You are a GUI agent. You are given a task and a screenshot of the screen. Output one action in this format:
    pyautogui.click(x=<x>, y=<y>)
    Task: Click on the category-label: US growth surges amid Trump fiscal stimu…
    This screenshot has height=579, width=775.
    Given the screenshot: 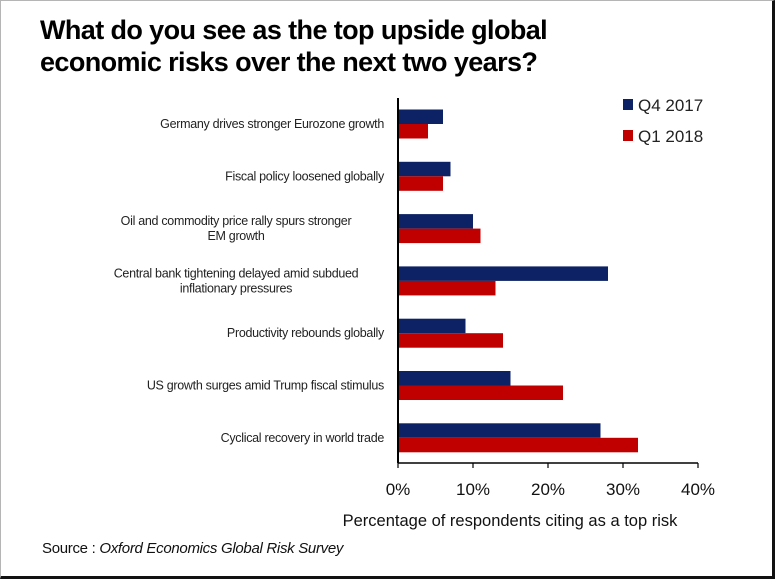 What is the action you would take?
    pyautogui.click(x=265, y=386)
    